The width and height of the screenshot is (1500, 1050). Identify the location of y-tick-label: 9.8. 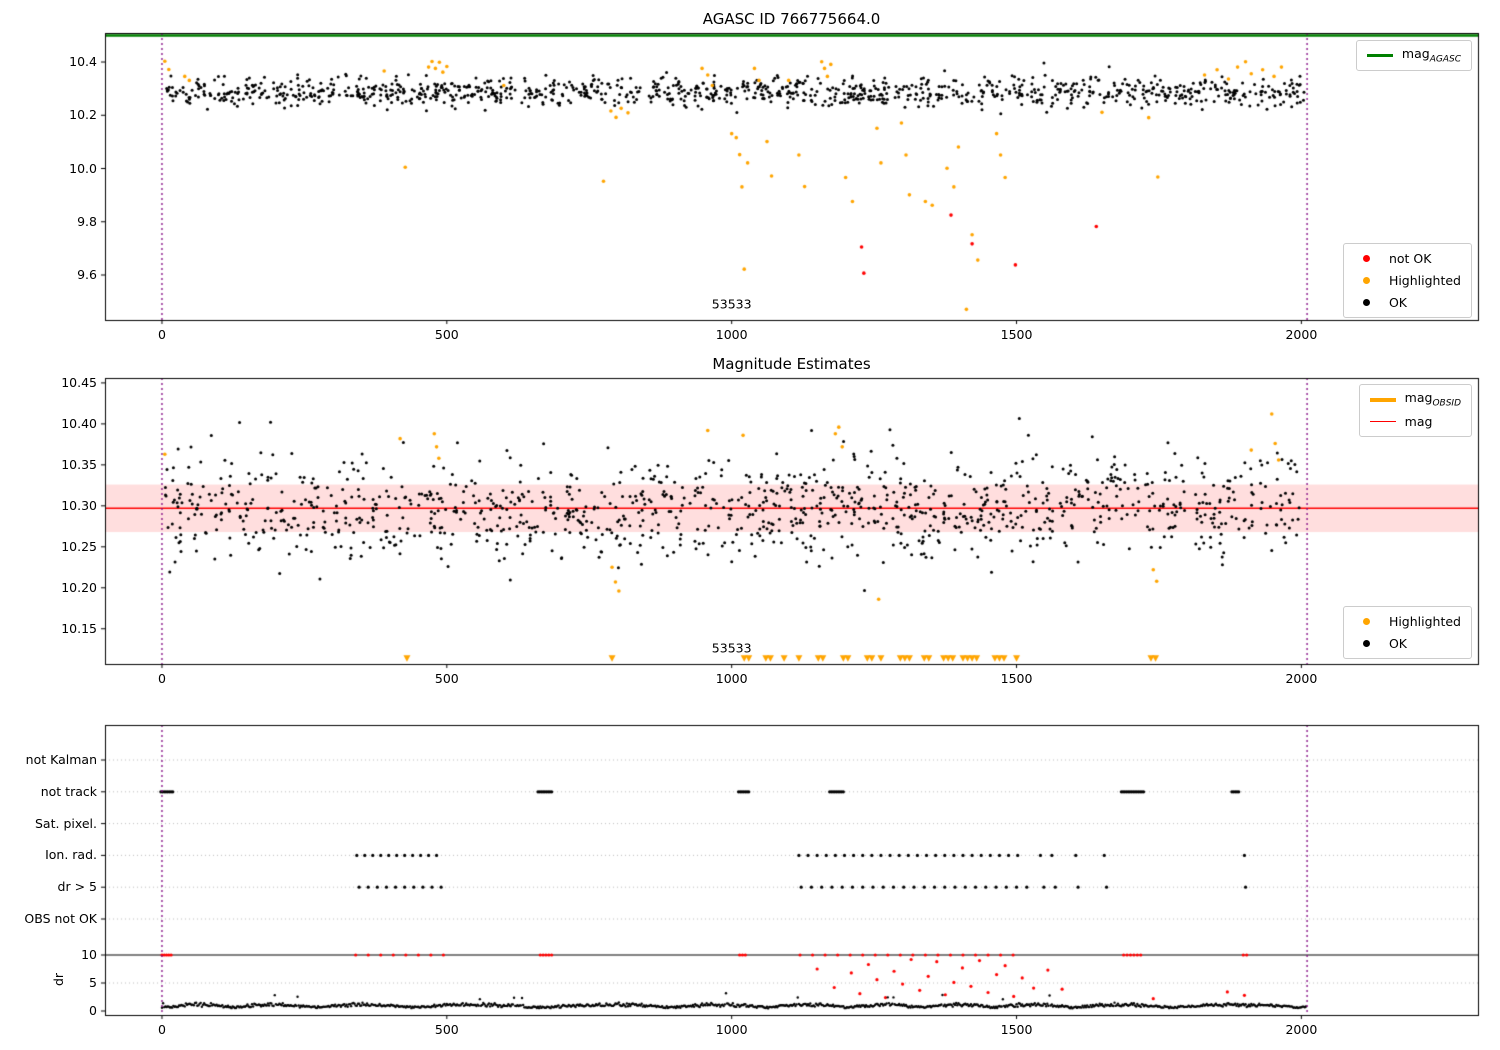
(87, 221).